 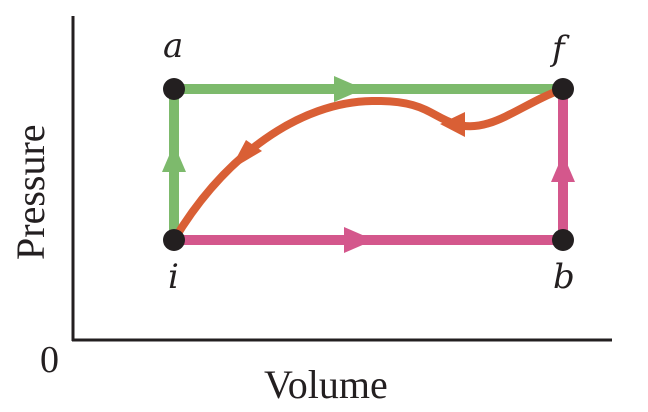 I want to click on y-axis-label: Pressure, so click(x=30, y=192).